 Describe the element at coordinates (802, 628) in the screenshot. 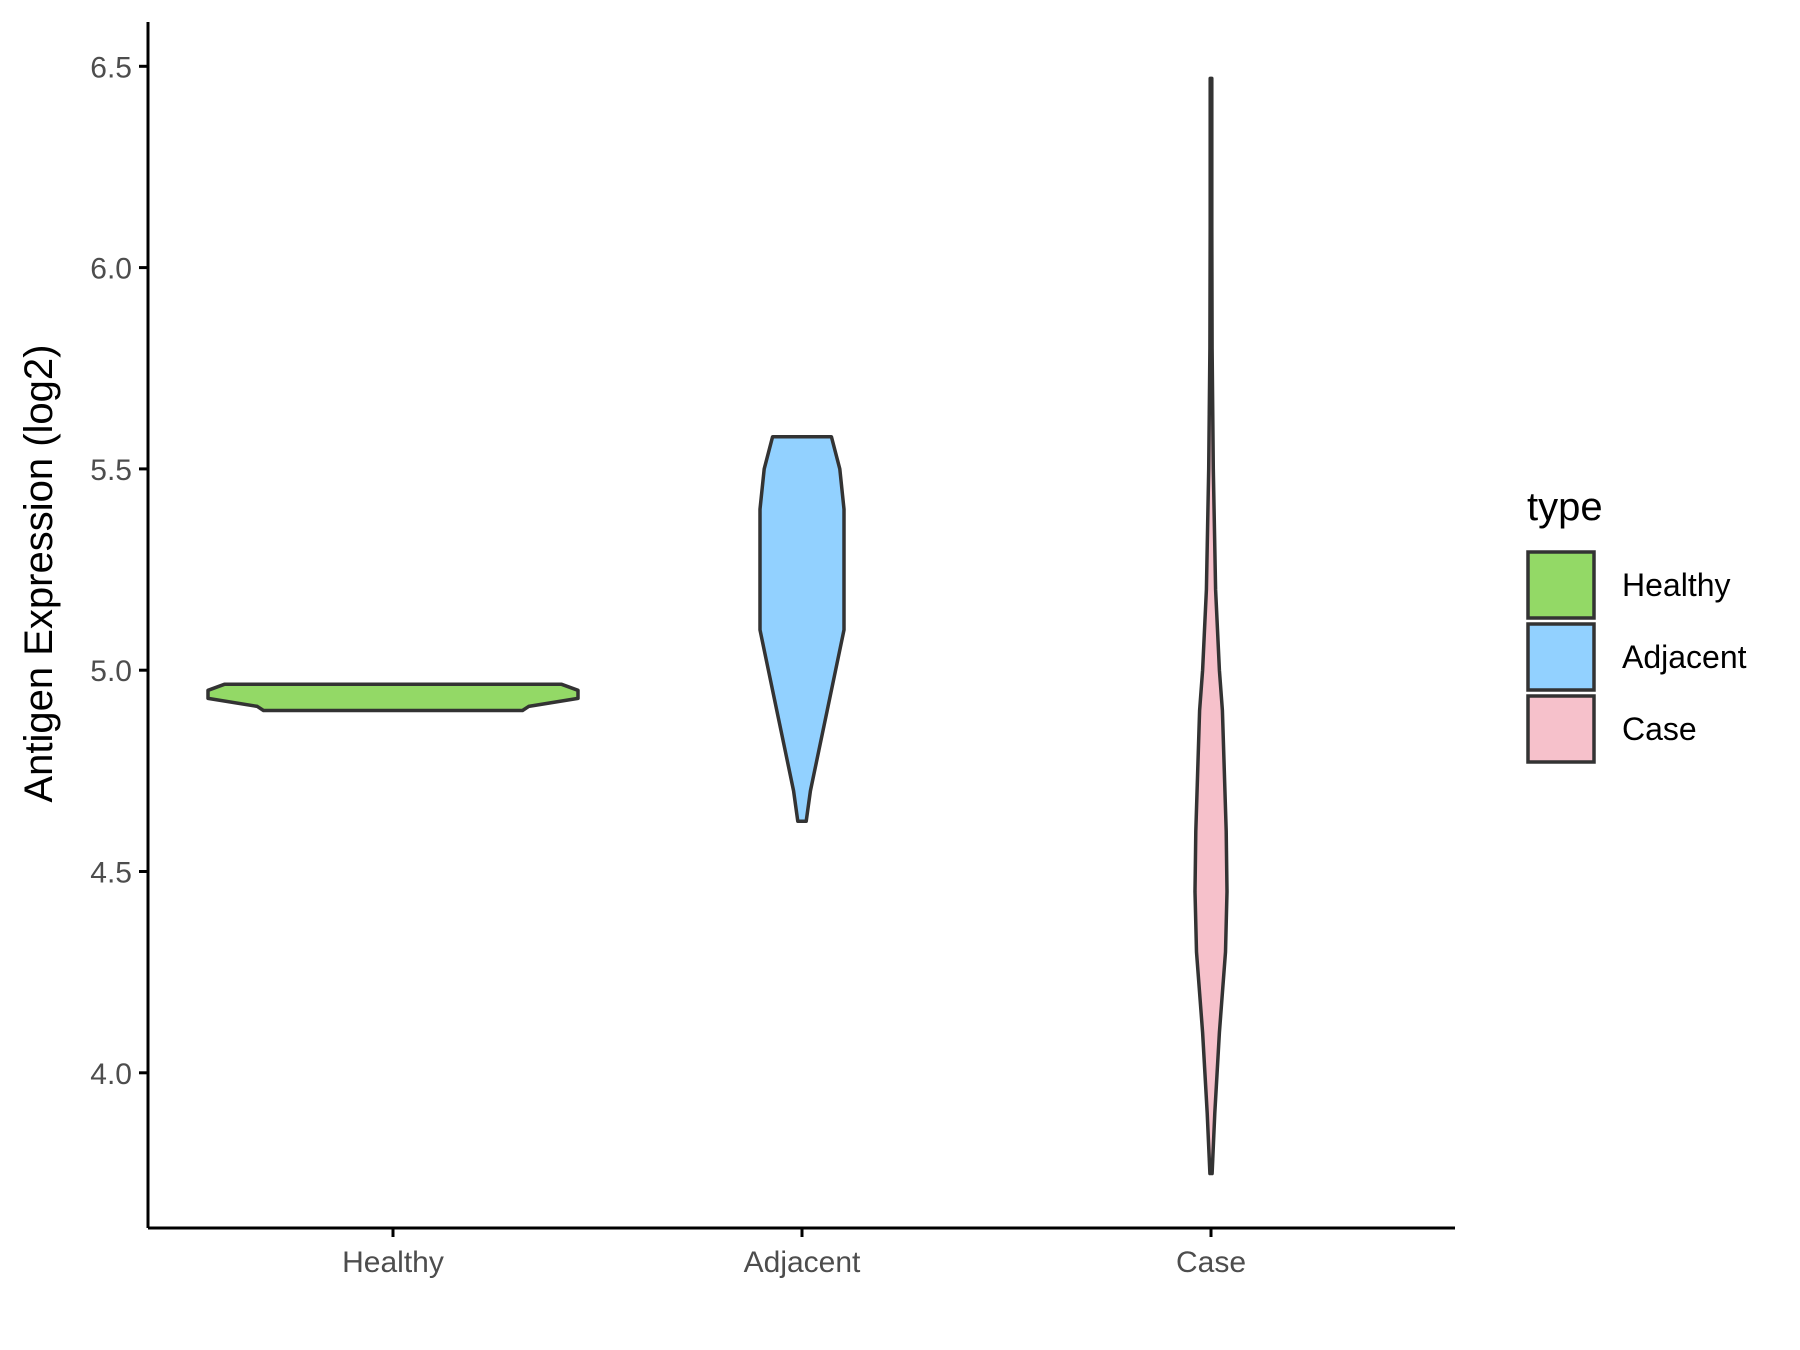

I see `violin-adjacent` at that location.